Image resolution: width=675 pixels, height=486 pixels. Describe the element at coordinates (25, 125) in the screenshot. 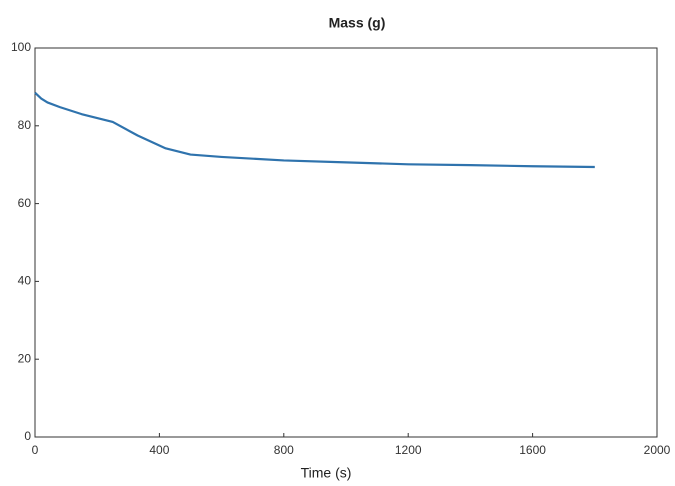

I see `y-tick-label: 80` at that location.